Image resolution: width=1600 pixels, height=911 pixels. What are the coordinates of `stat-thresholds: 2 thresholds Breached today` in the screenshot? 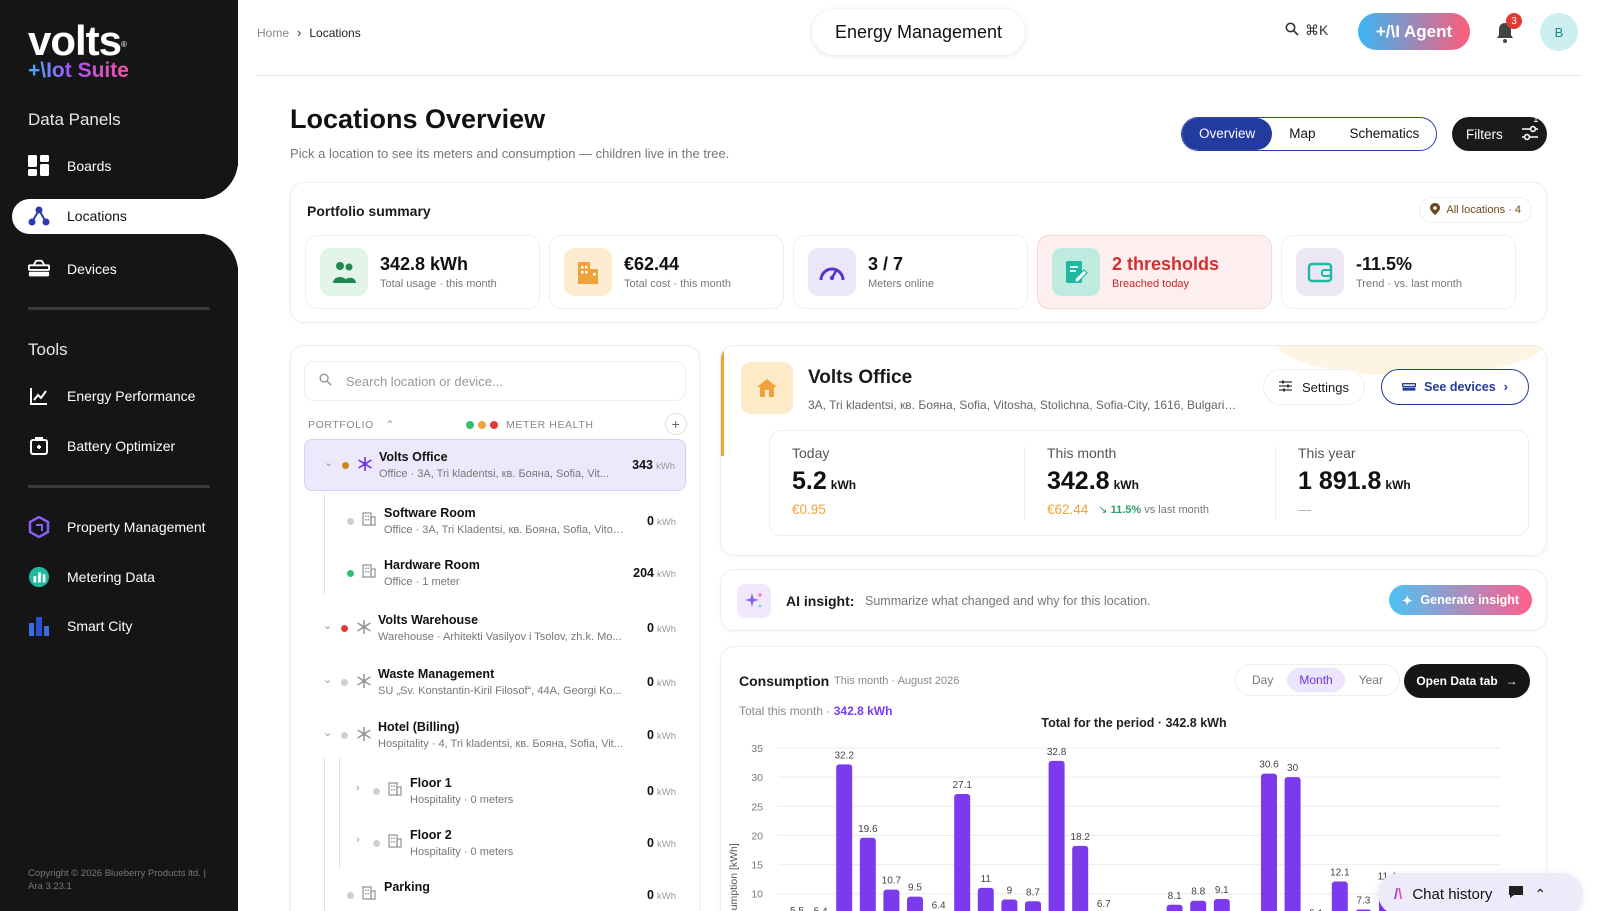 It's located at (1154, 272).